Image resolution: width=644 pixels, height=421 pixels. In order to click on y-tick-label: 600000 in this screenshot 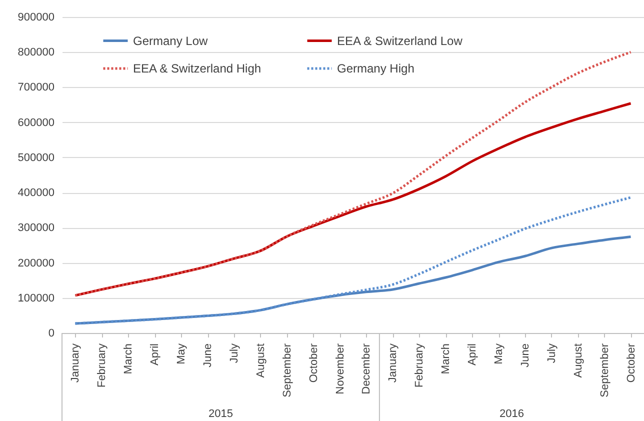, I will do `click(36, 122)`.